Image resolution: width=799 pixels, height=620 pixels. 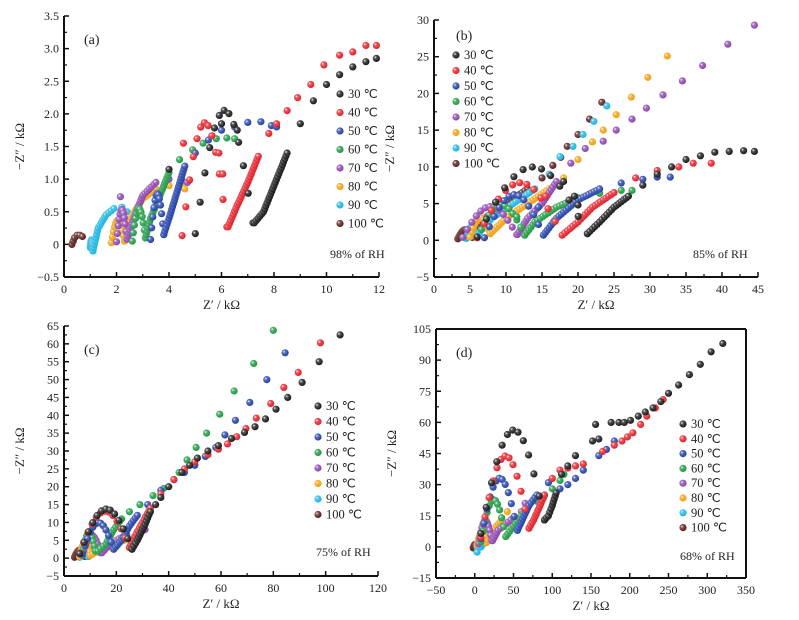 What do you see at coordinates (279, 140) in the screenshot?
I see `series-40C` at bounding box center [279, 140].